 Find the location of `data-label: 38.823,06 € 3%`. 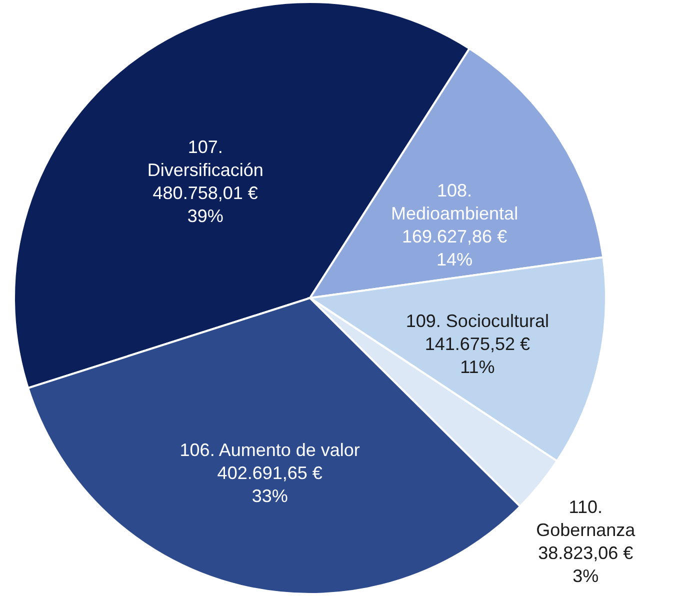

data-label: 38.823,06 € 3% is located at coordinates (586, 564).